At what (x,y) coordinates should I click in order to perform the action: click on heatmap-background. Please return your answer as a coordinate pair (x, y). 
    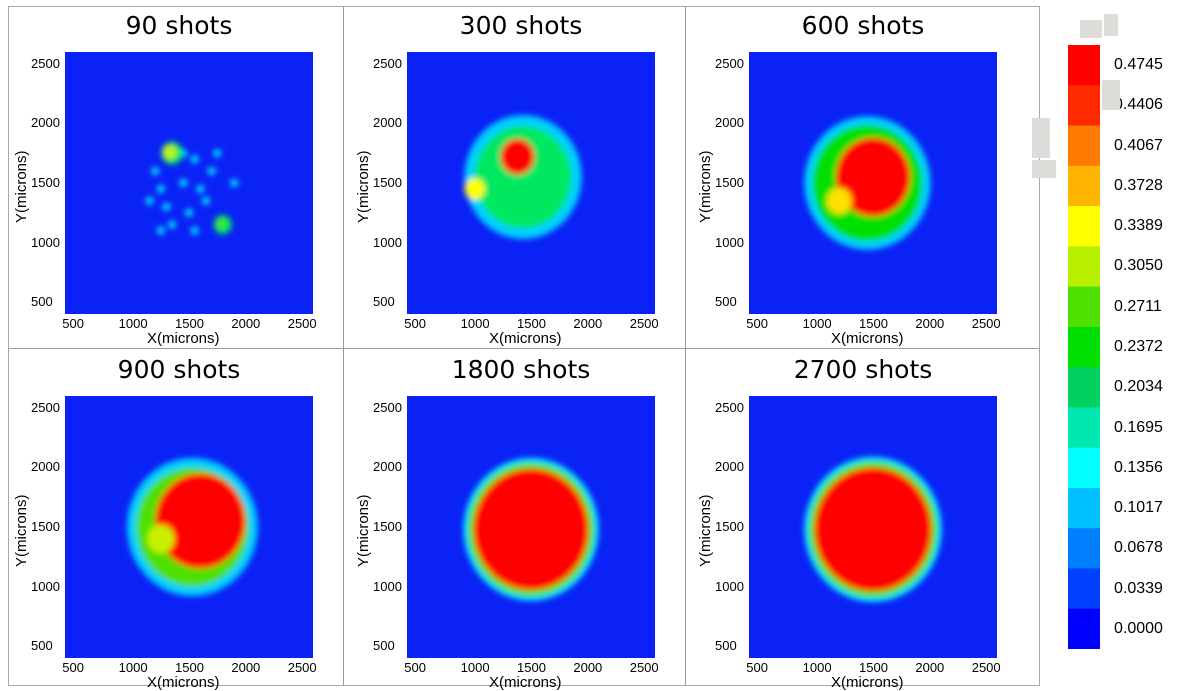
    Looking at the image, I should click on (189, 183).